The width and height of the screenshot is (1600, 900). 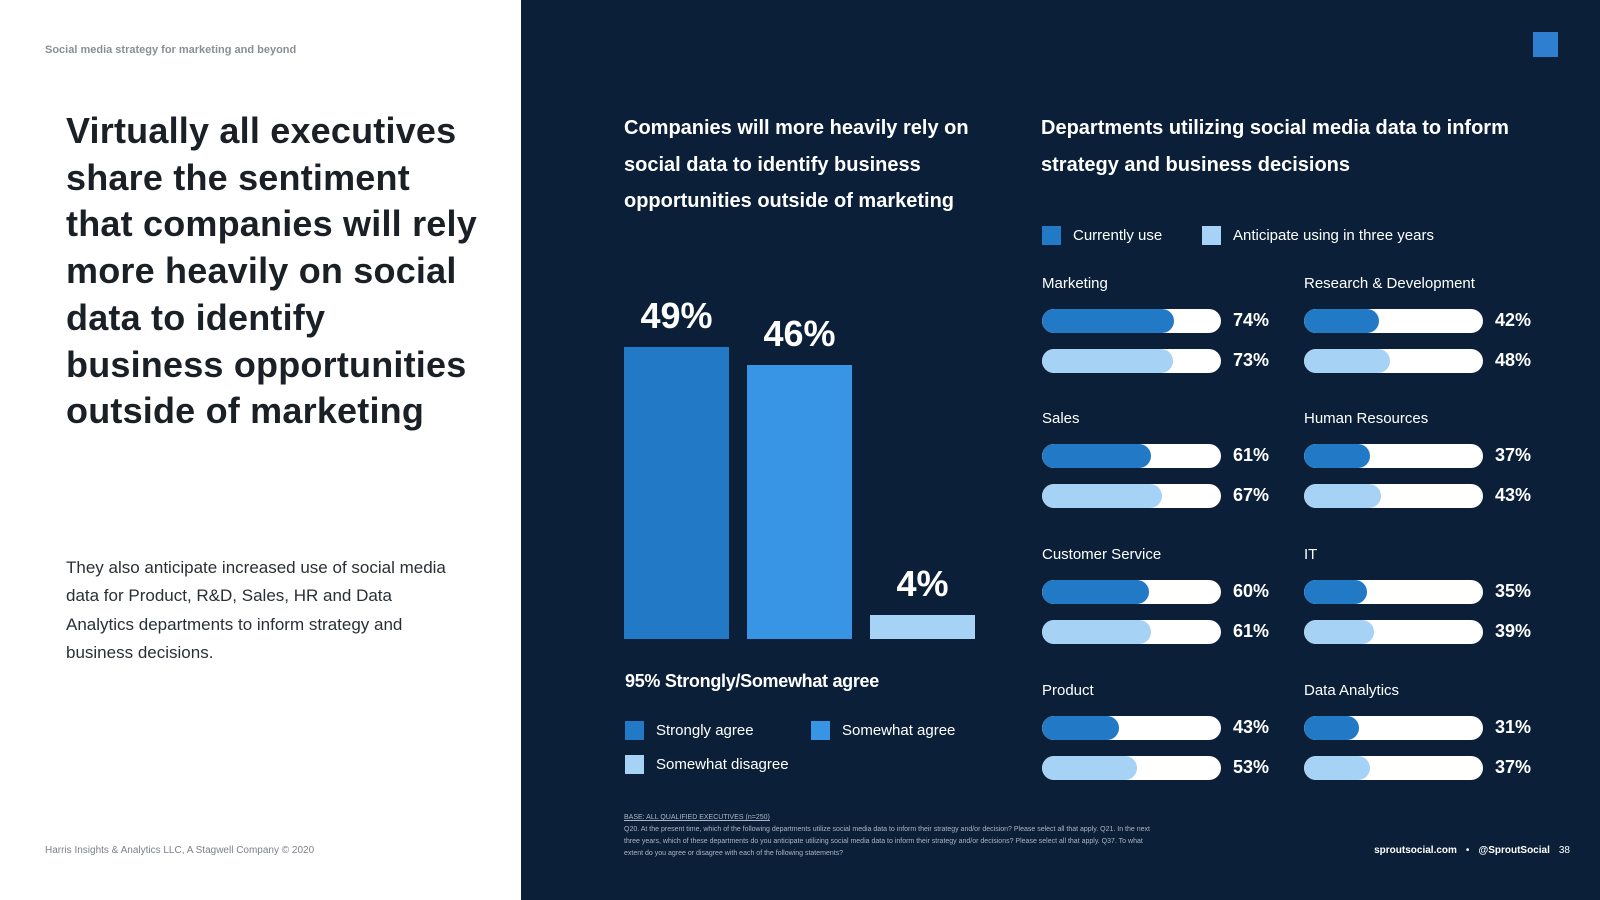 I want to click on base-note-label: BASE: ALL QUALIFIED EXECUTIVES (n=250), so click(x=697, y=817).